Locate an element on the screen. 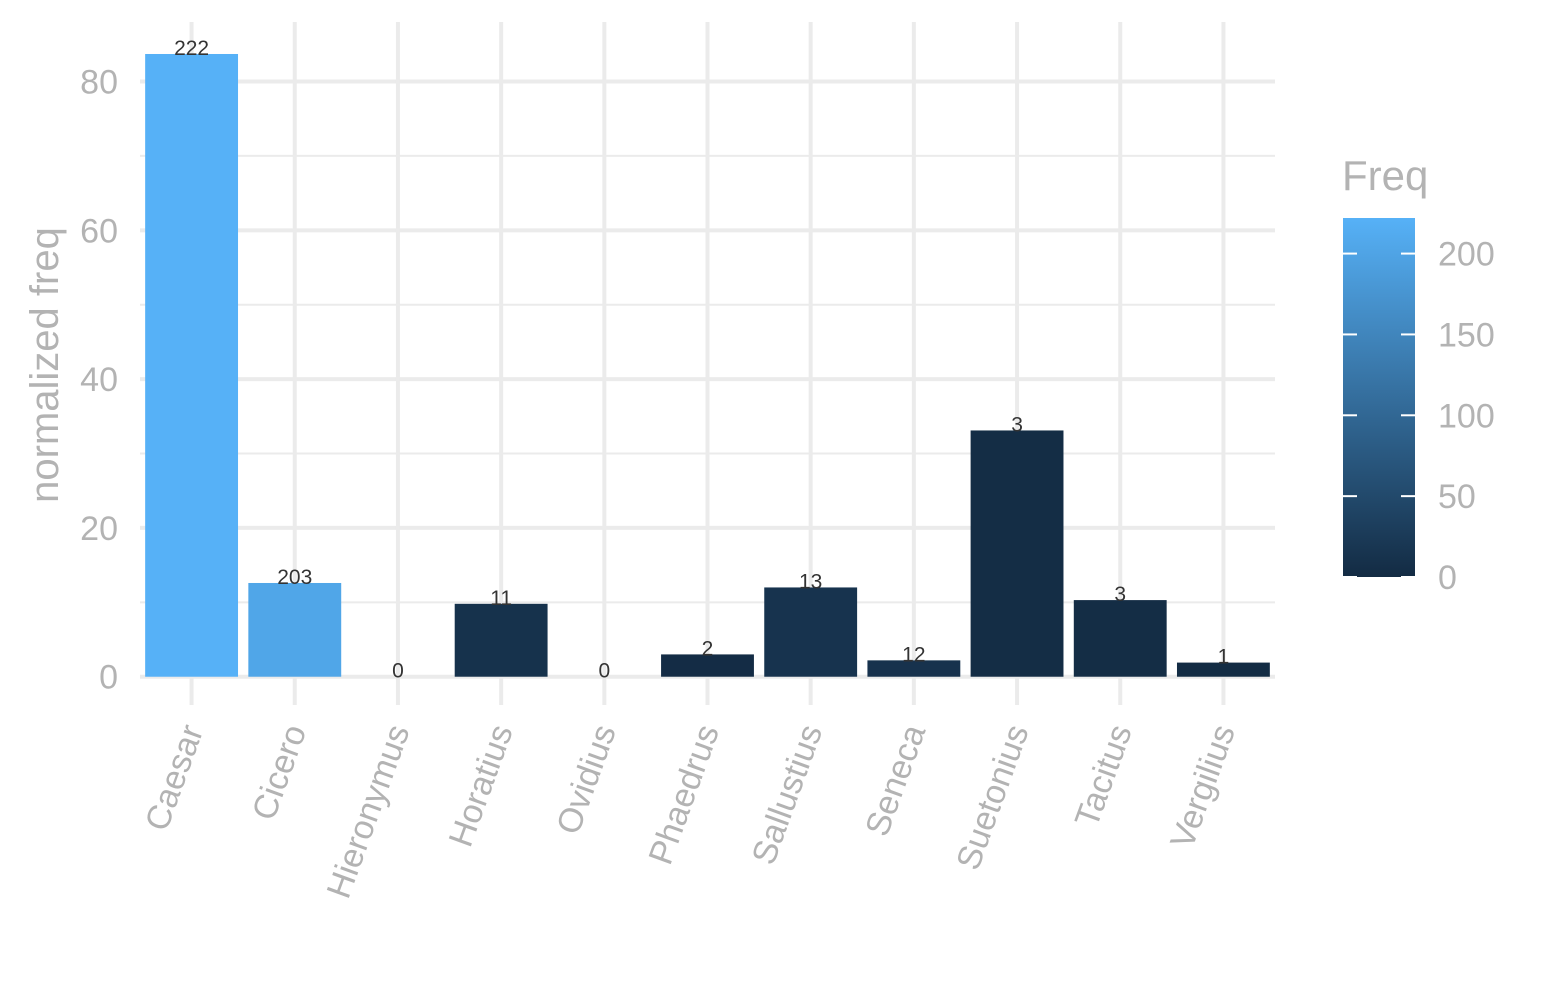 This screenshot has width=1545, height=1000. legend-tick-label: 150 is located at coordinates (1466, 335).